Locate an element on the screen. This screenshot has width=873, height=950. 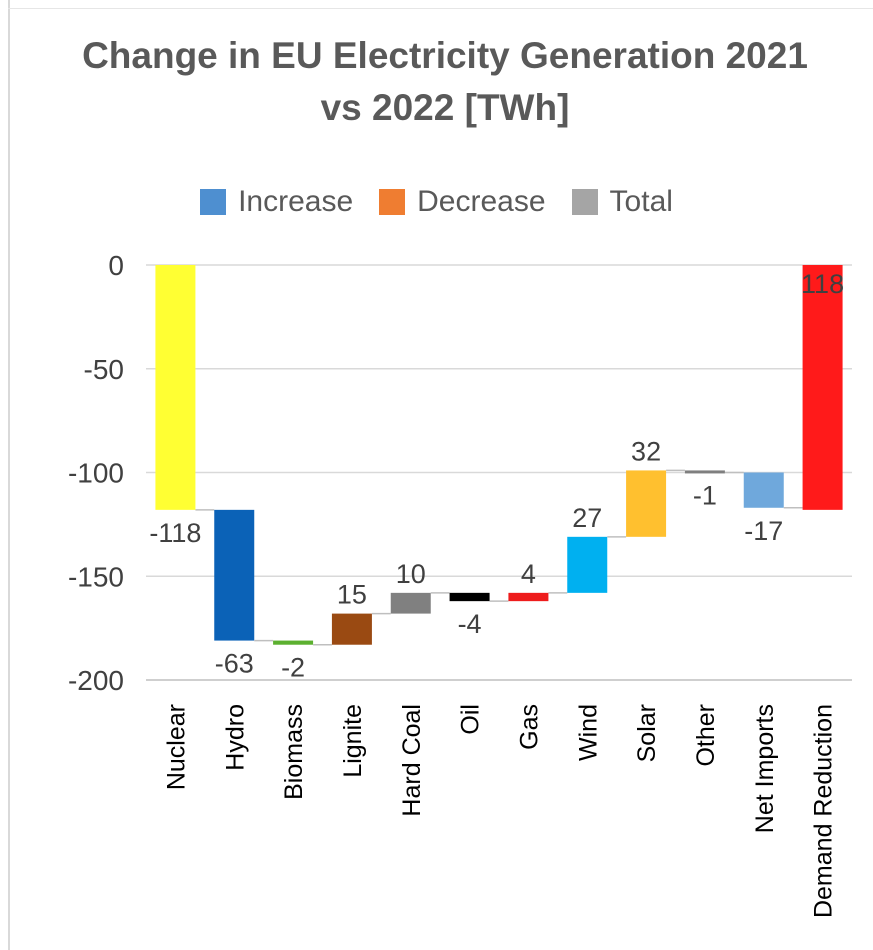
x-tick-label-demand-reduction: Demand Reduction is located at coordinates (824, 811).